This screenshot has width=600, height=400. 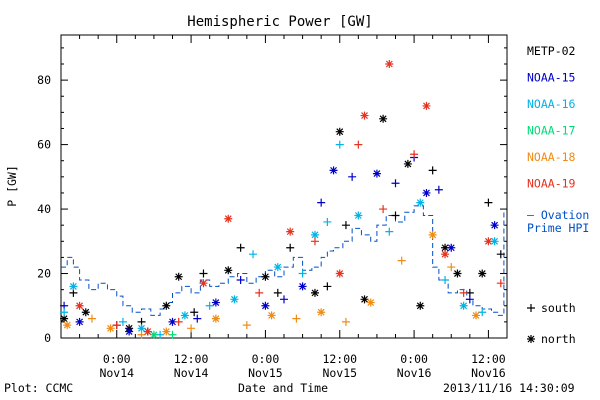 What do you see at coordinates (551, 51) in the screenshot?
I see `legend-metp-02: METP-02` at bounding box center [551, 51].